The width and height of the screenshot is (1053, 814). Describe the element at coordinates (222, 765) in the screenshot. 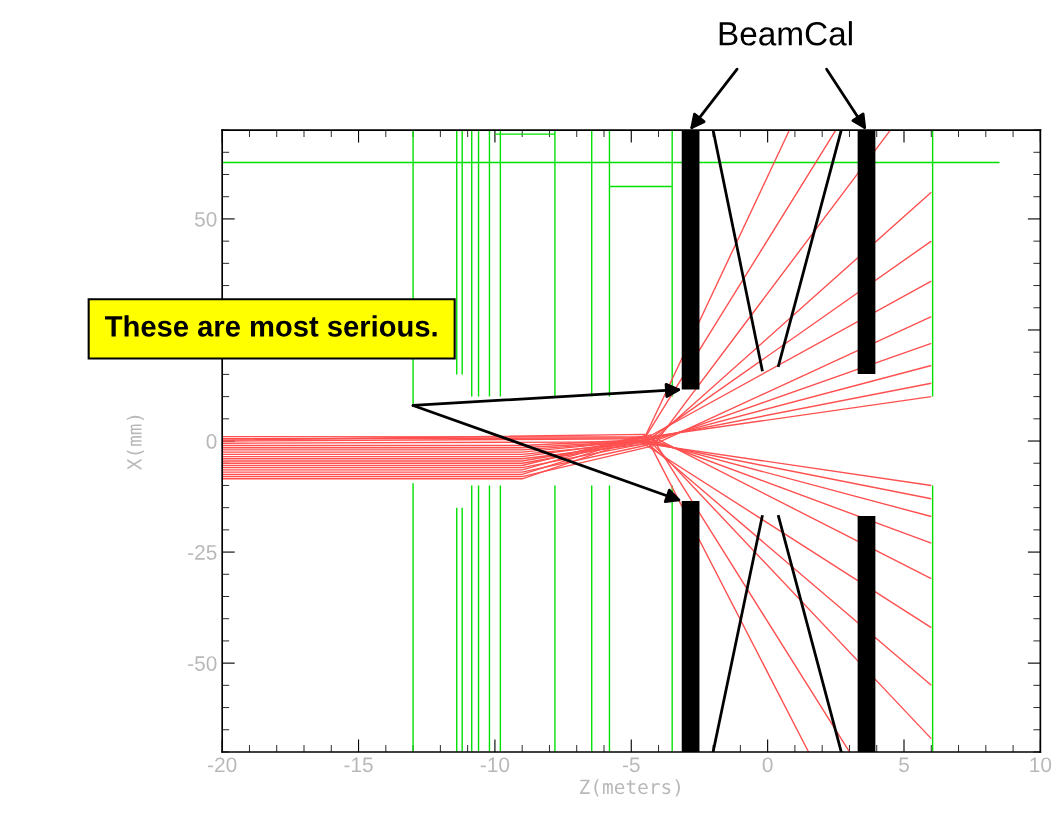

I see `x-tick-label: -20` at that location.